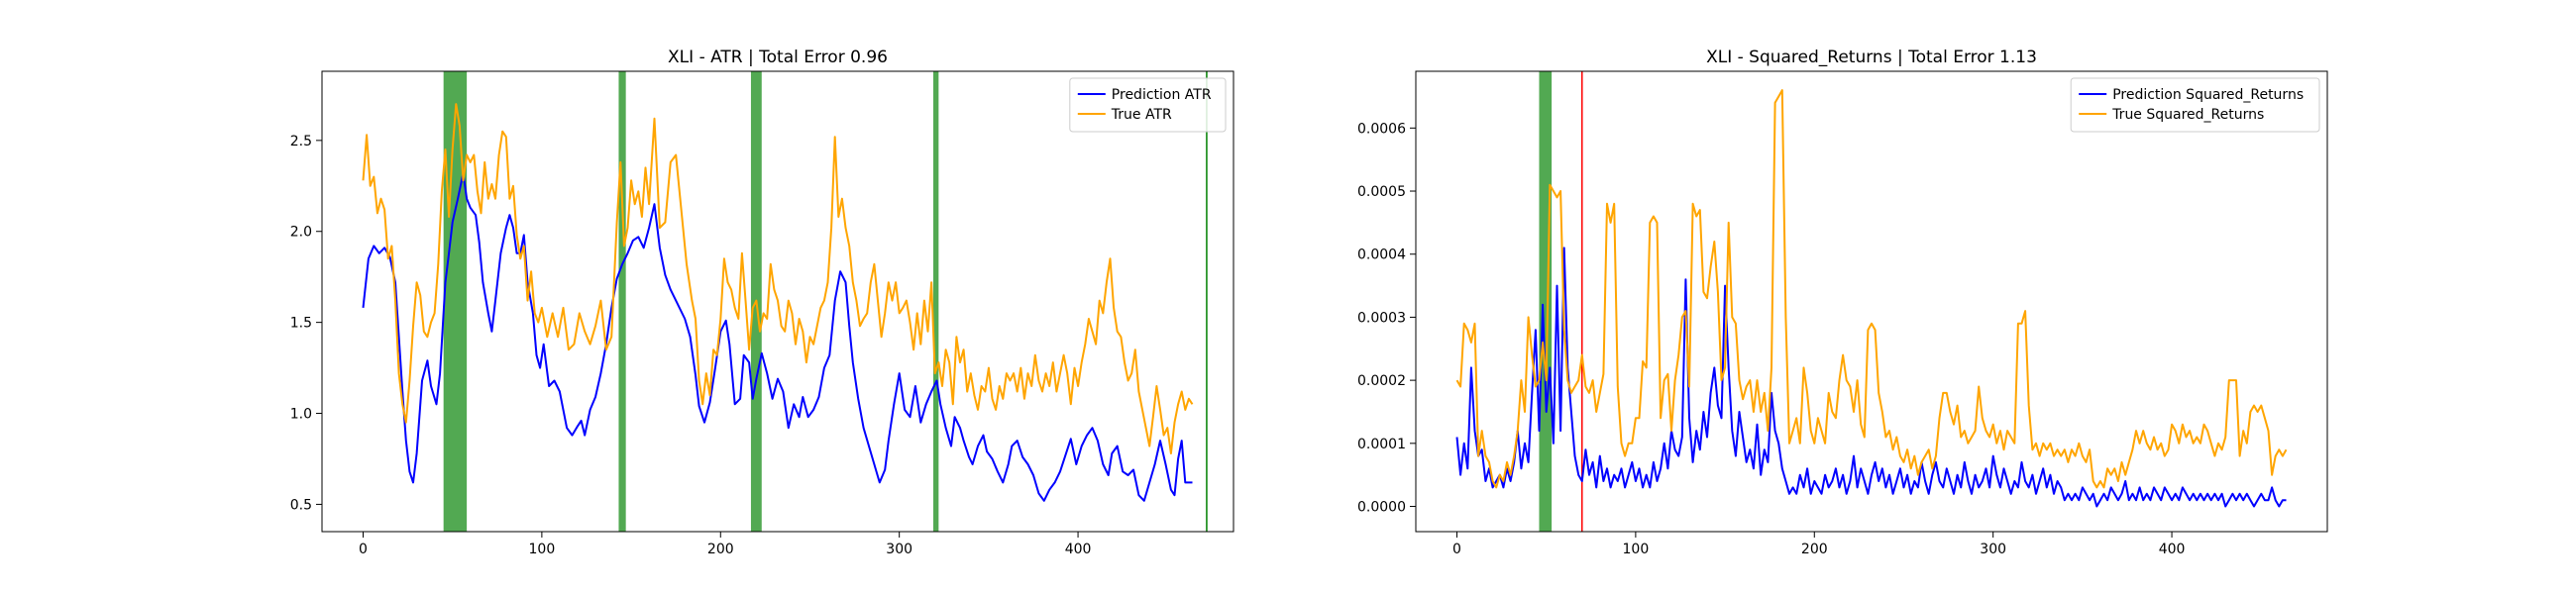 The width and height of the screenshot is (2576, 594). What do you see at coordinates (301, 505) in the screenshot?
I see `y-tick-label: 0.5` at bounding box center [301, 505].